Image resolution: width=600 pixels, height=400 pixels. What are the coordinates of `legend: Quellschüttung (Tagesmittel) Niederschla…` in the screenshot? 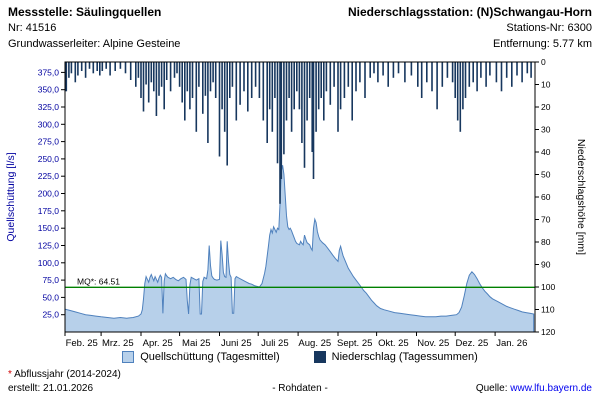 It's located at (300, 357).